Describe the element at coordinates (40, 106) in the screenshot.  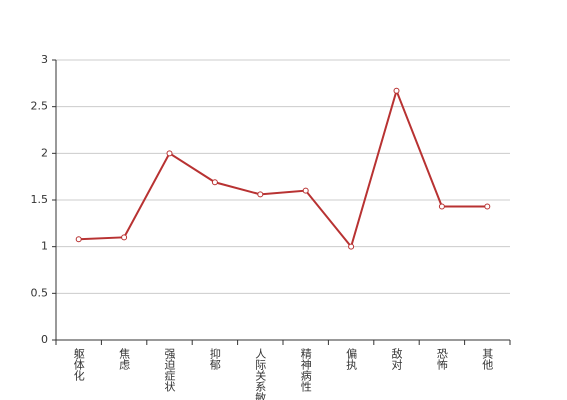
I see `y-tick-label: 2.5` at that location.